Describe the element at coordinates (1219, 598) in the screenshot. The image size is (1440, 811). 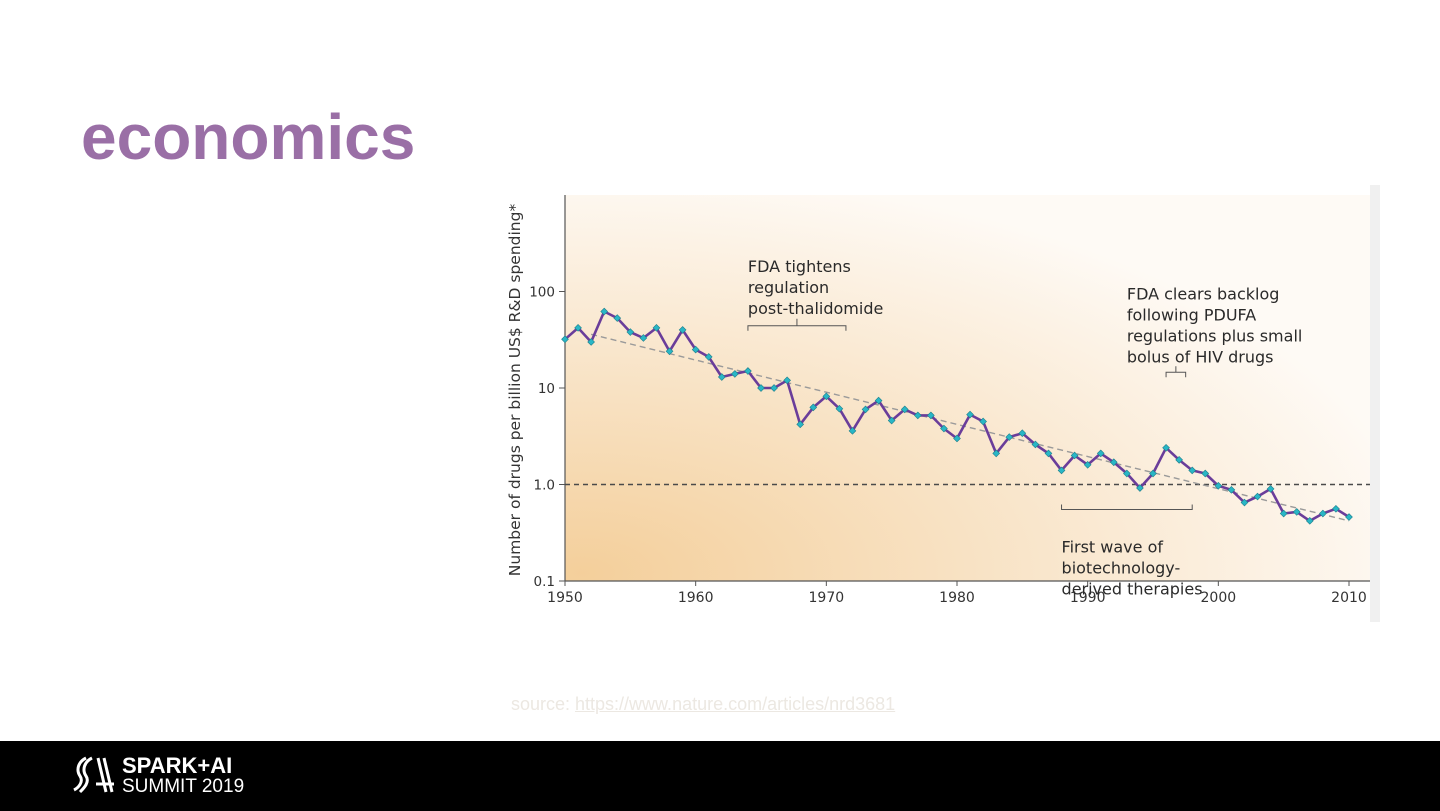
I see `x-tick-label: 2000` at that location.